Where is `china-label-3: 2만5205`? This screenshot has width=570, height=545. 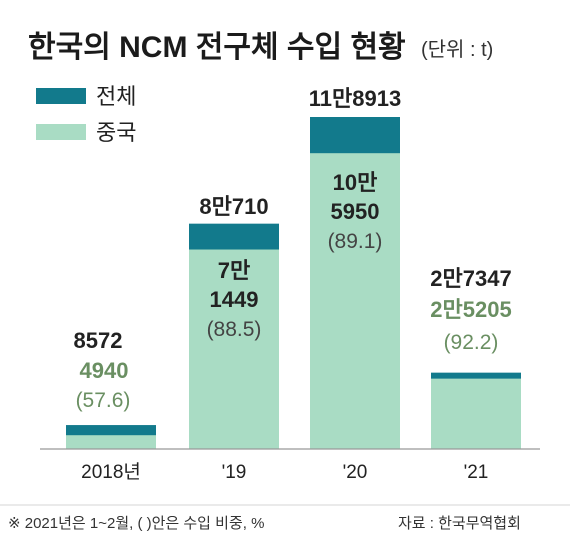 china-label-3: 2만5205 is located at coordinates (470, 309).